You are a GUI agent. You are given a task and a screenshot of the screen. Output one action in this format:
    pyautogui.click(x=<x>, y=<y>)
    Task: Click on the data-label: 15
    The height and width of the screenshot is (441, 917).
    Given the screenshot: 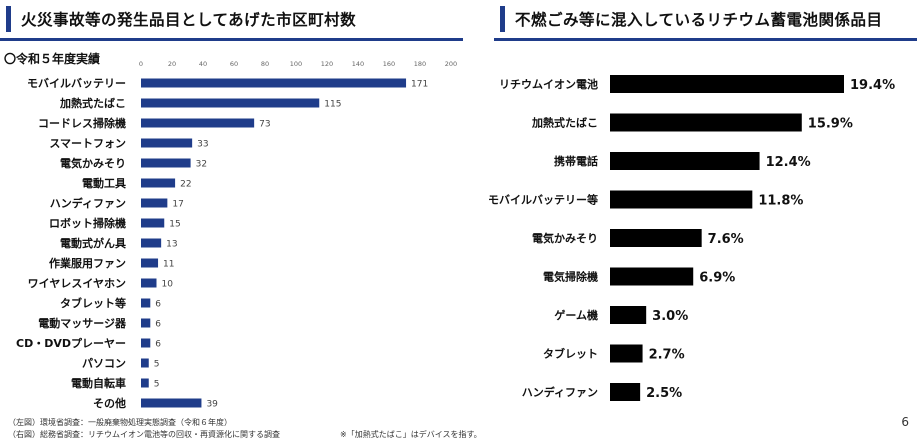 What is the action you would take?
    pyautogui.click(x=174, y=225)
    